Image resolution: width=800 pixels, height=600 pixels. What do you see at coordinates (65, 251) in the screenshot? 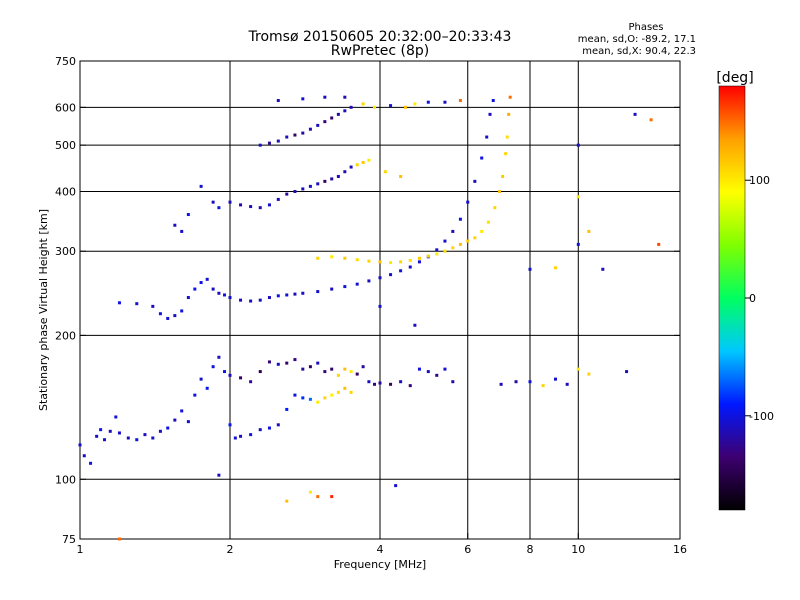
I see `y-tick-label: 300` at bounding box center [65, 251].